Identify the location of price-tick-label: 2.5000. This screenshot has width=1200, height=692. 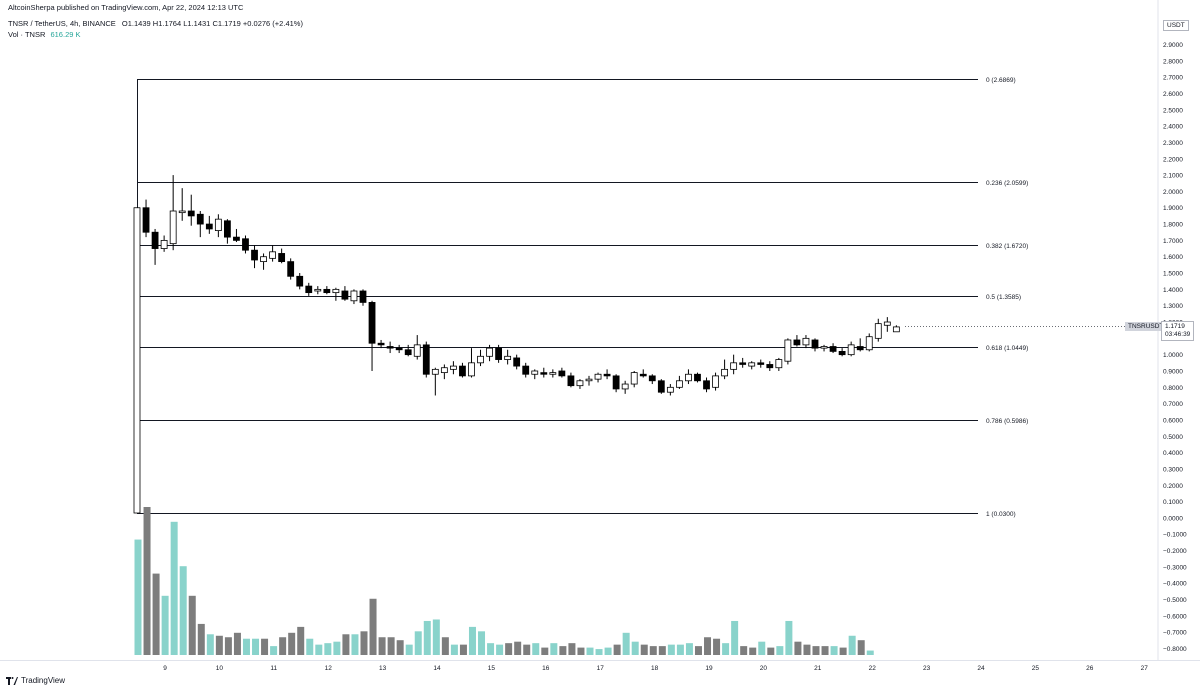
(1173, 110).